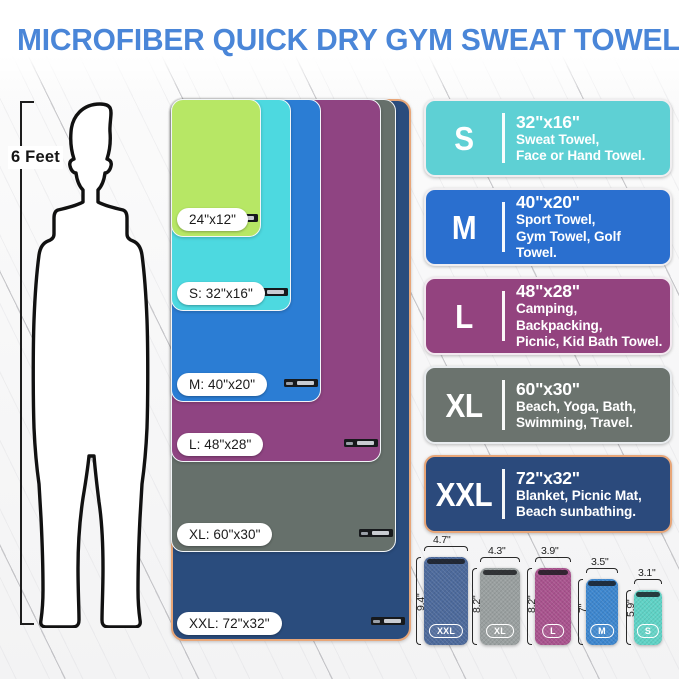 Image resolution: width=679 pixels, height=679 pixels. Describe the element at coordinates (220, 444) in the screenshot. I see `towel-label-l: L: 48"x28"` at that location.